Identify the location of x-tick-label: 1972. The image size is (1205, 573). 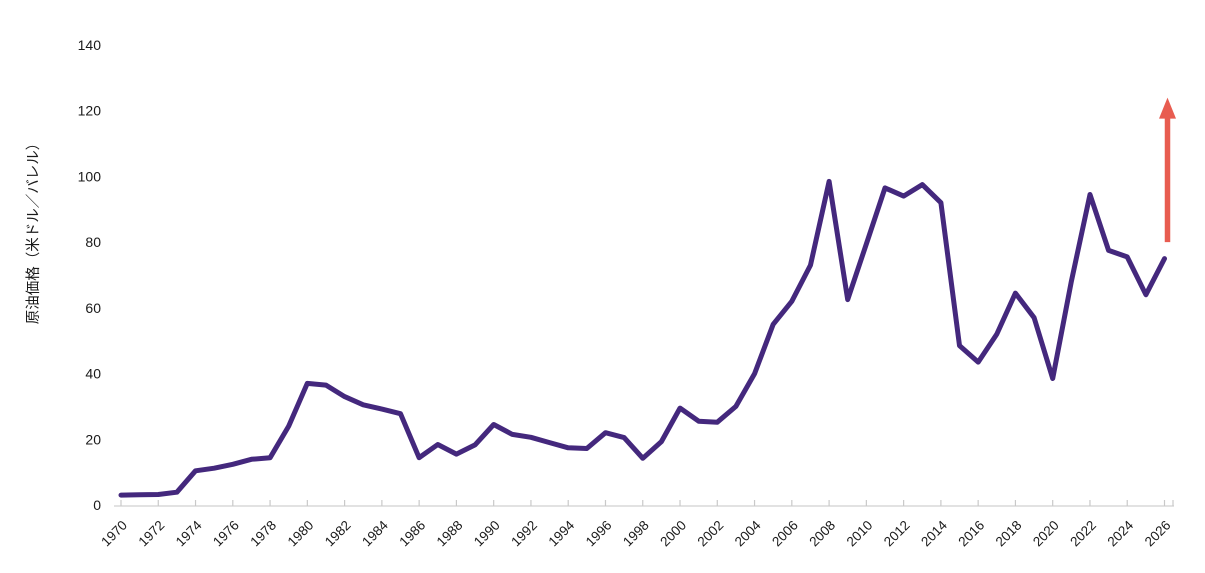
(152, 534).